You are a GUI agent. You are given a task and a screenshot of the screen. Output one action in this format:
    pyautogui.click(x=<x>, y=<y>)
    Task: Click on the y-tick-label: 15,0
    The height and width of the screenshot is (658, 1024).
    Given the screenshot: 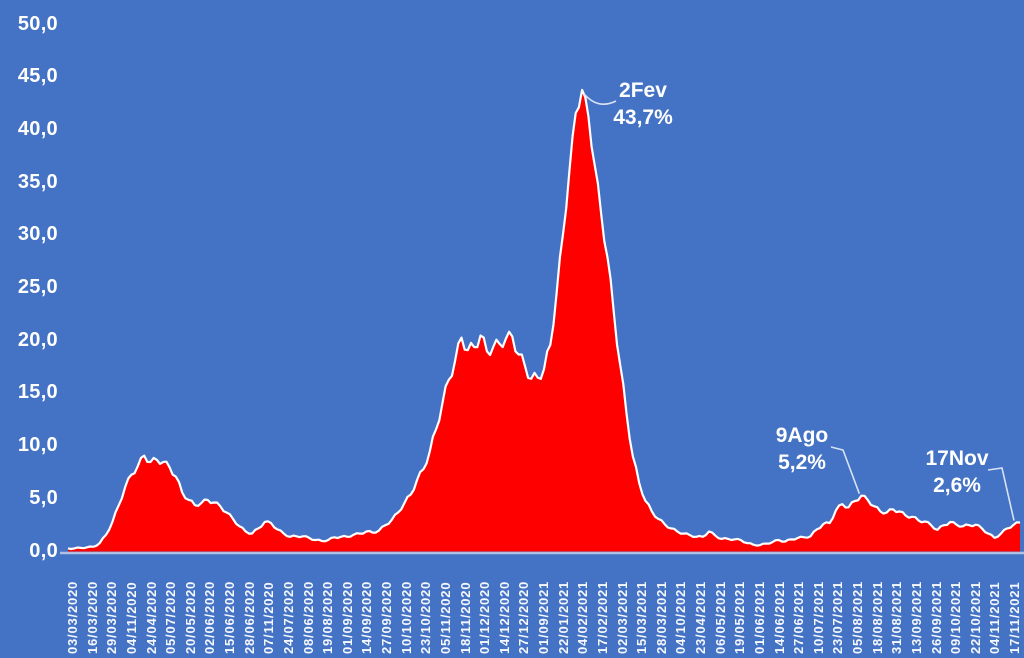 What is the action you would take?
    pyautogui.click(x=37, y=392)
    